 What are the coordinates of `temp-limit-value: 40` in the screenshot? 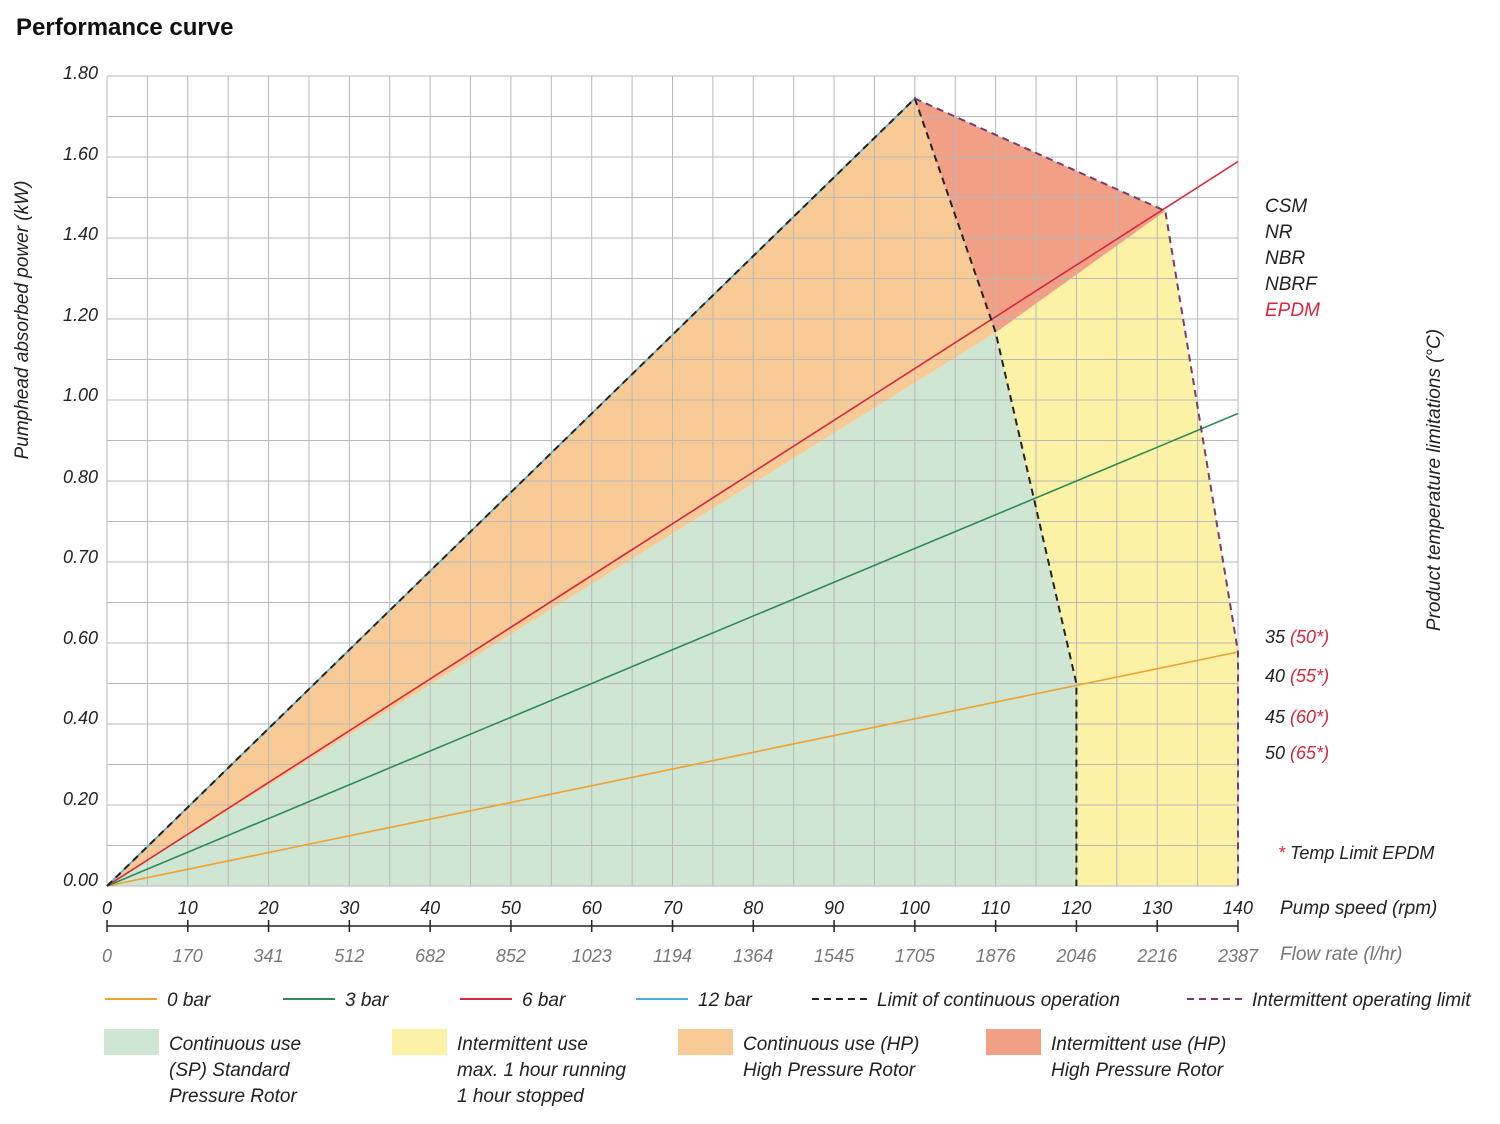 It's located at (1275, 676).